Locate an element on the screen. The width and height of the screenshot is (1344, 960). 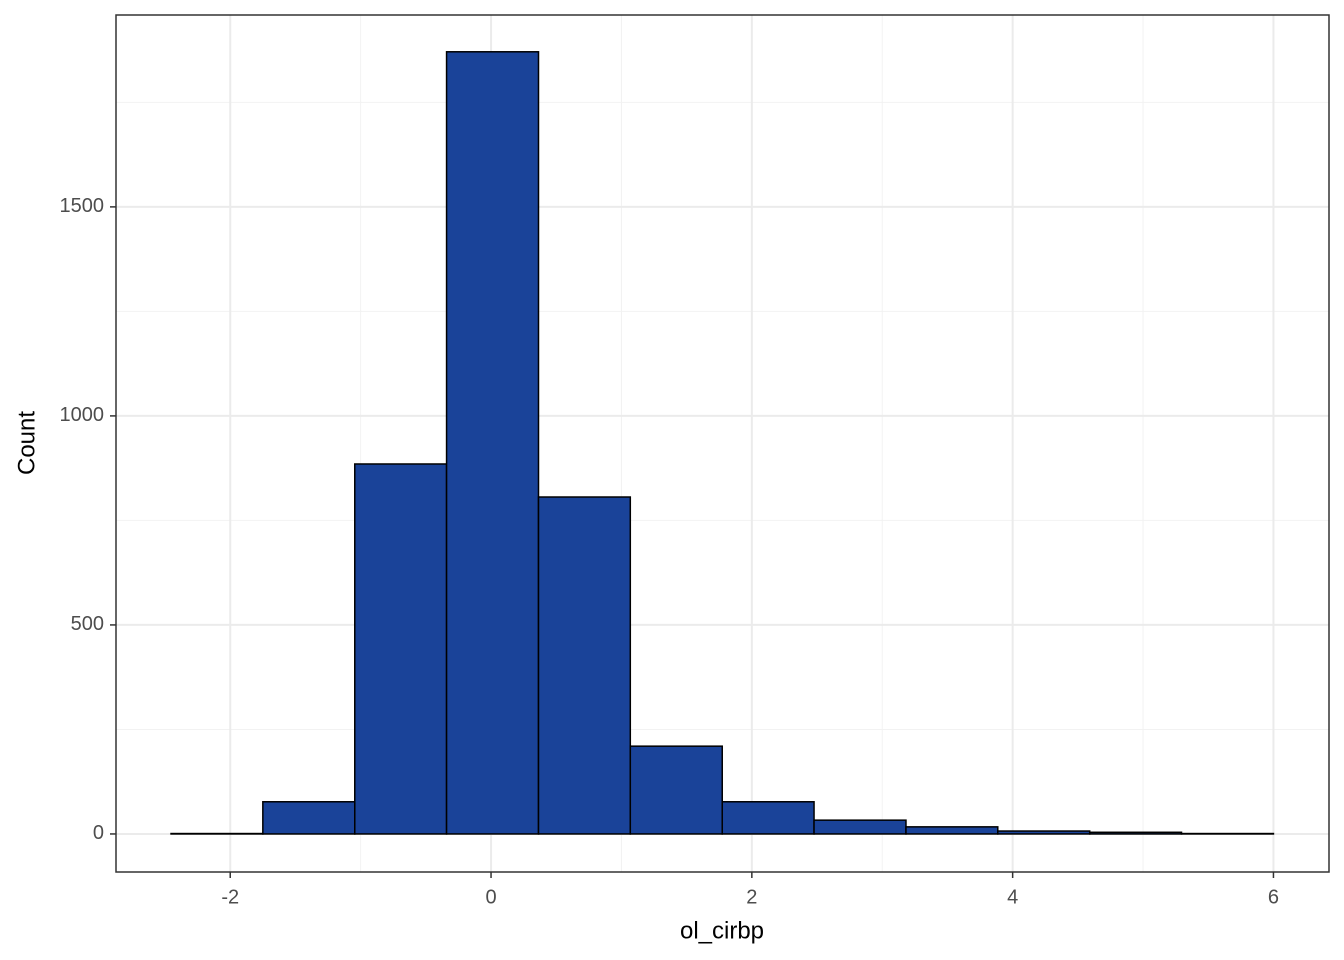
x-tick-label: 4 is located at coordinates (1012, 897).